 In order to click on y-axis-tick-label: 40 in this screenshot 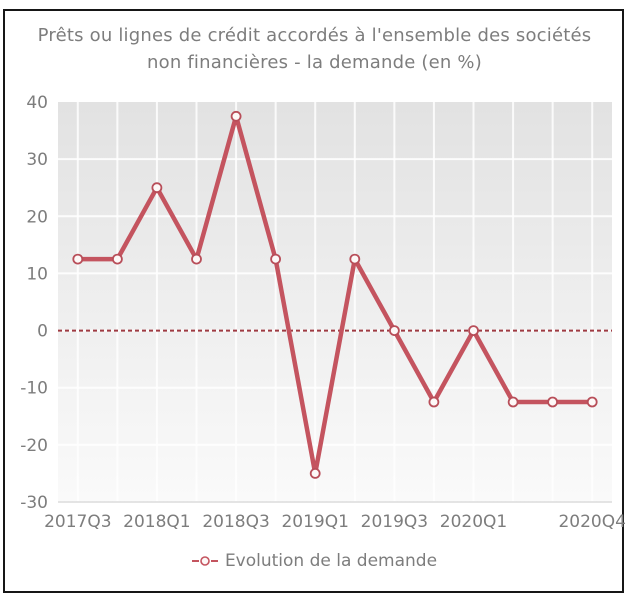, I will do `click(37, 103)`.